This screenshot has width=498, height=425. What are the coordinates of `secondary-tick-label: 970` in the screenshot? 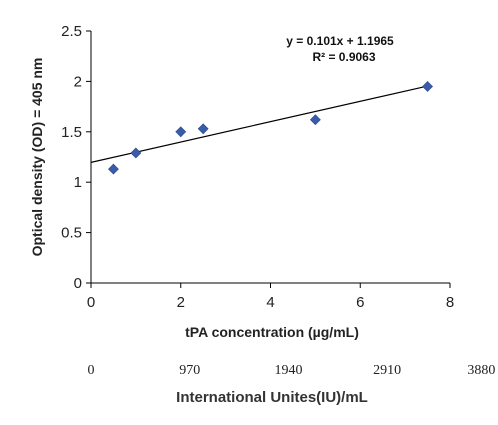 It's located at (189, 370).